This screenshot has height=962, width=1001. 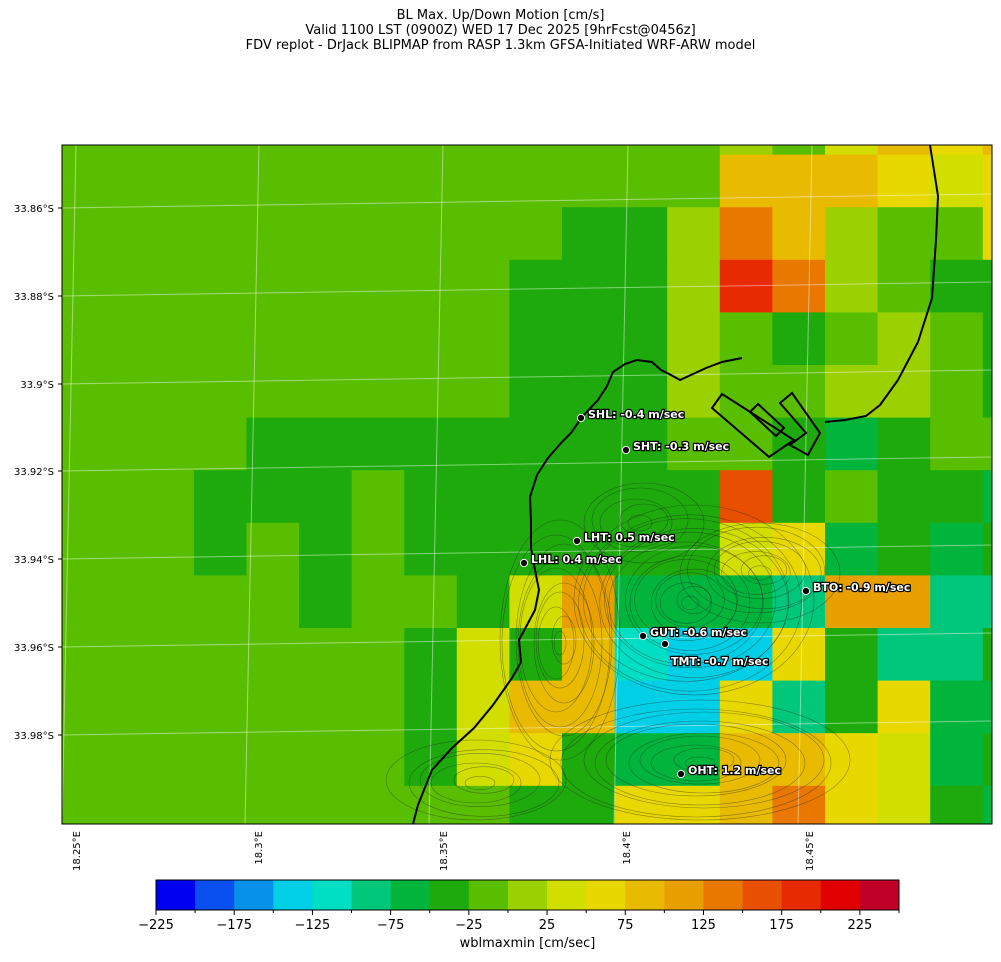 I want to click on colorbar-tick-label: −25, so click(x=468, y=925).